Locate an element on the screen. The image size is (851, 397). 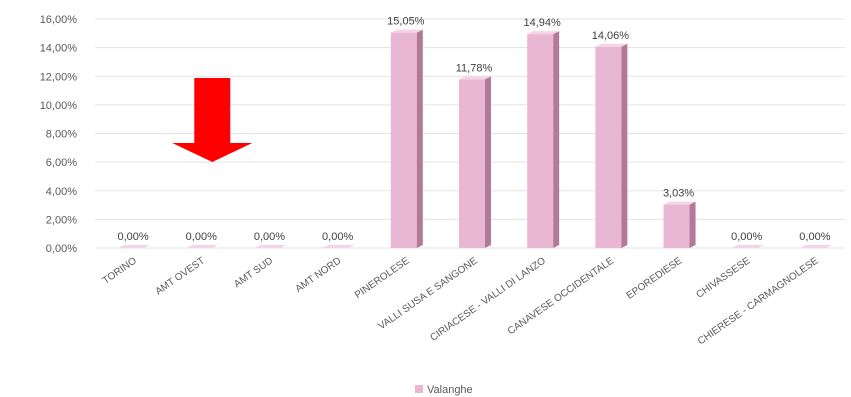
y-tick-label: 8,00% is located at coordinates (61, 135).